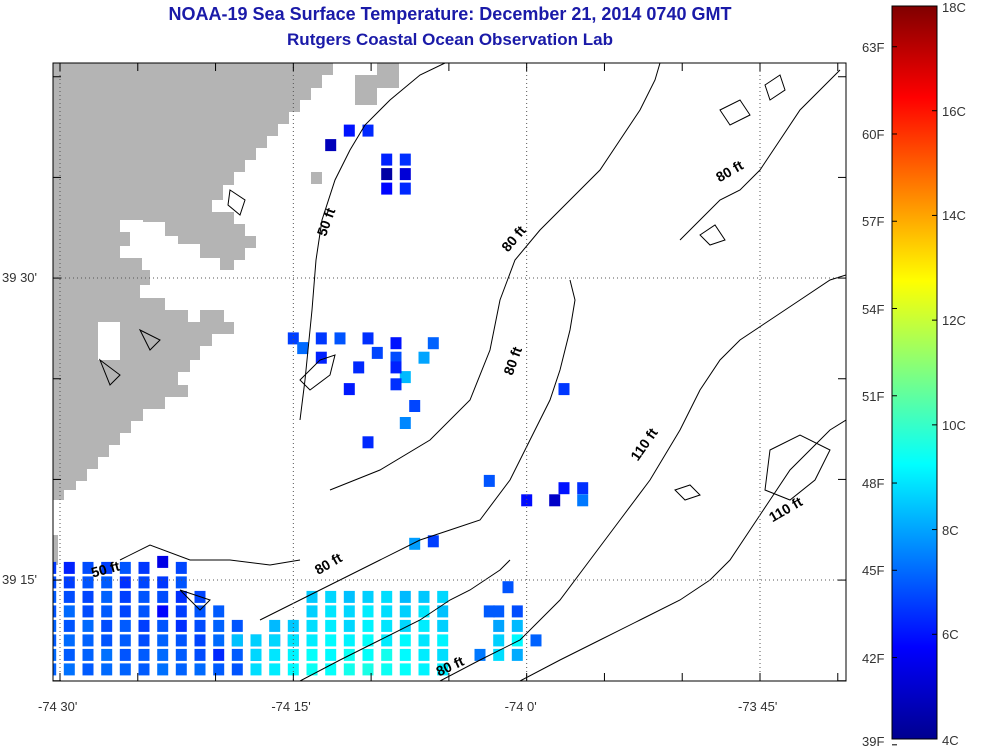 The width and height of the screenshot is (992, 754). I want to click on contour-80ft-b, so click(417, 450).